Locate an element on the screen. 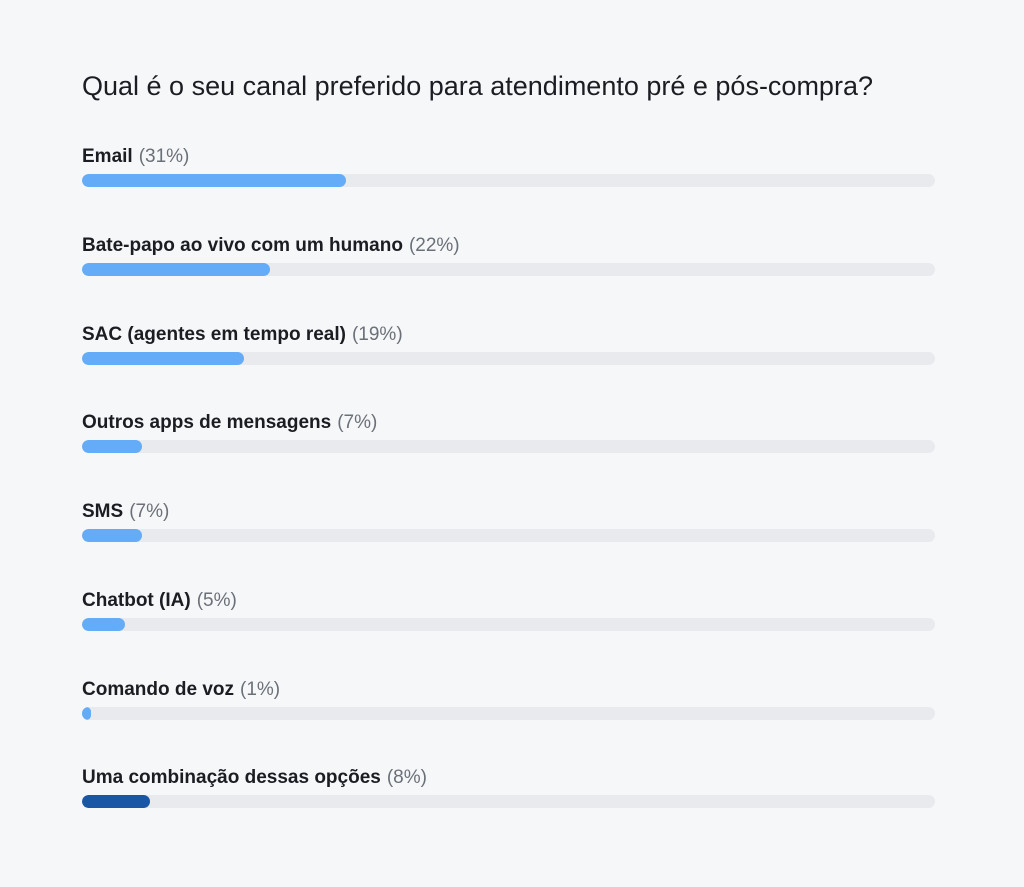 The image size is (1024, 887). bar-label: Comando de voz (1%) is located at coordinates (181, 690).